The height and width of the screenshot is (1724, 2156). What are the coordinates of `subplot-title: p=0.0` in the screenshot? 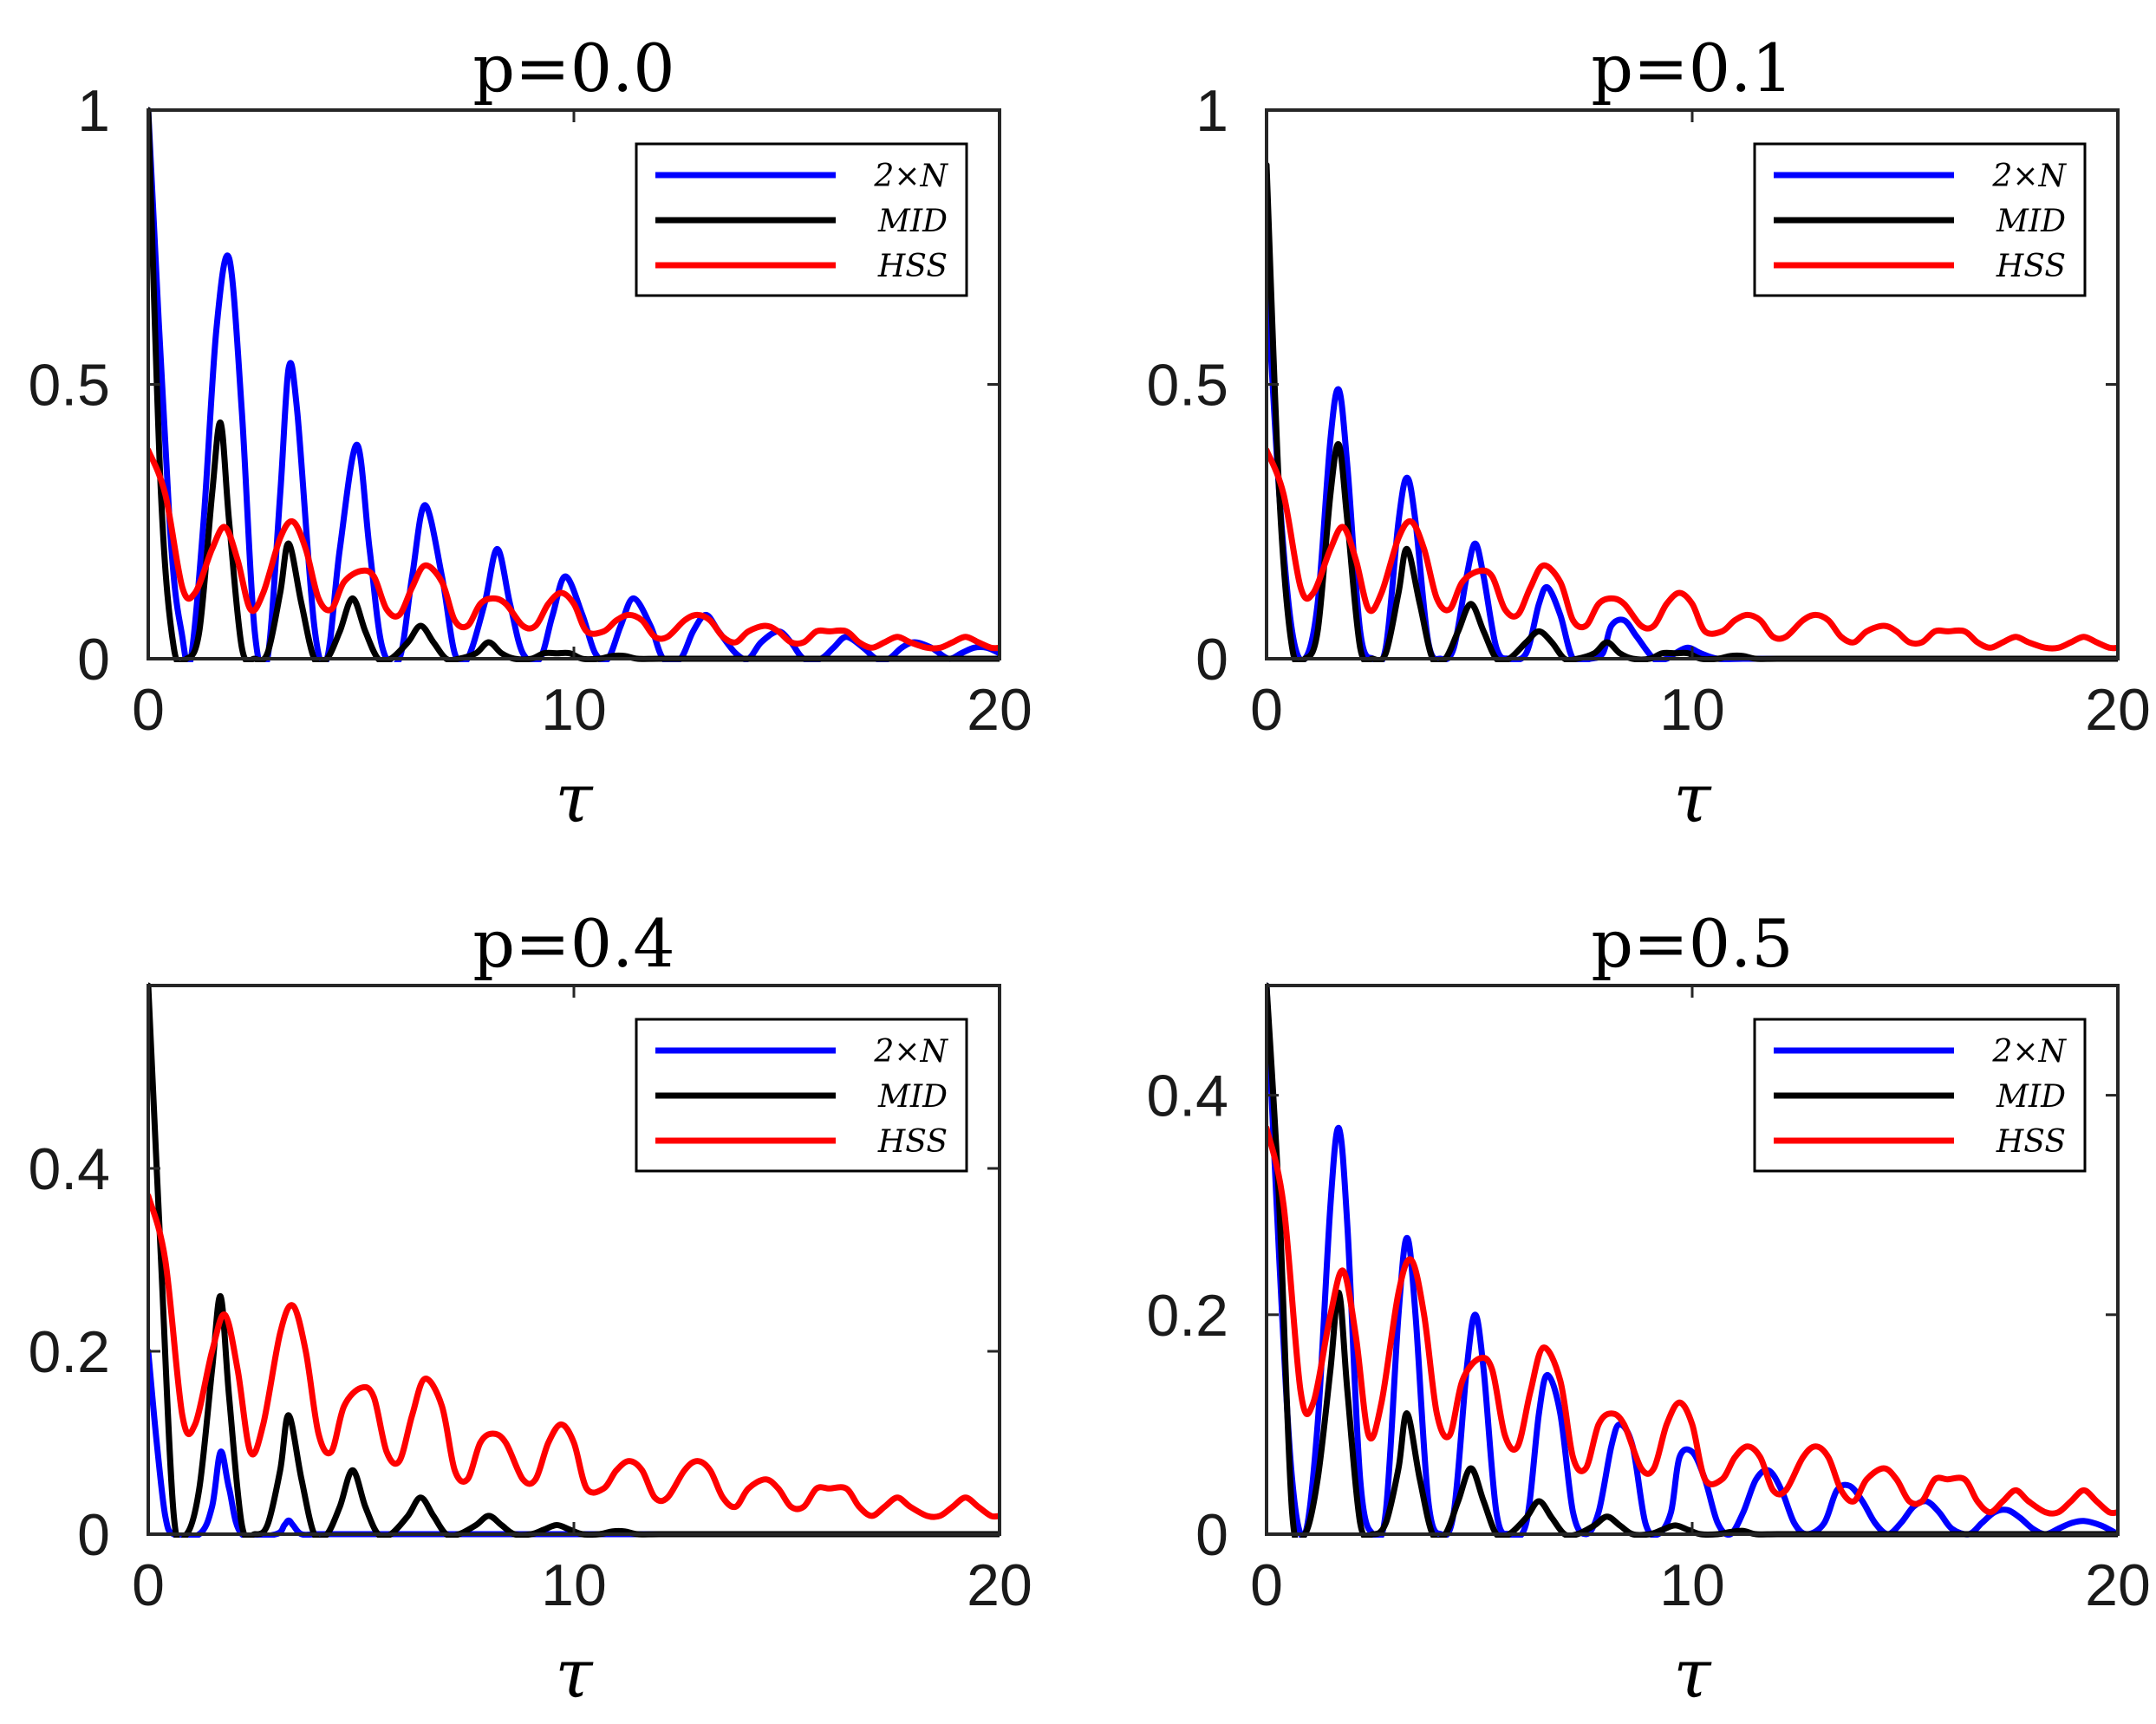 It's located at (573, 68).